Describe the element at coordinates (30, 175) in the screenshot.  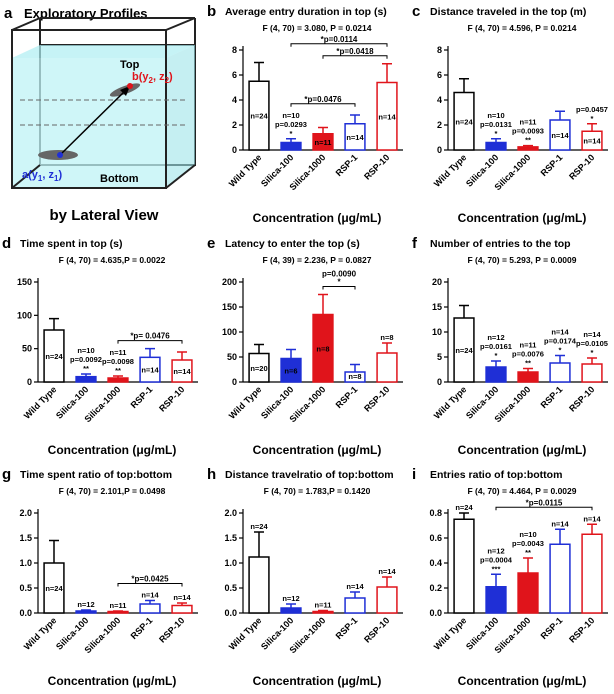
I see `label-part: a(y` at that location.